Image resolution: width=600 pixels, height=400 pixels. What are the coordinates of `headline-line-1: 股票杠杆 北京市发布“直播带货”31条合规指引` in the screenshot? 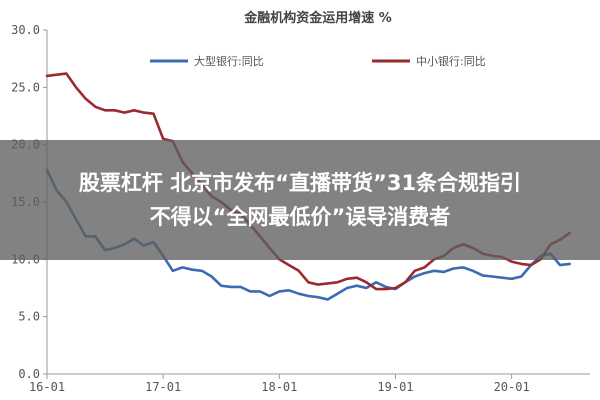 It's located at (300, 183).